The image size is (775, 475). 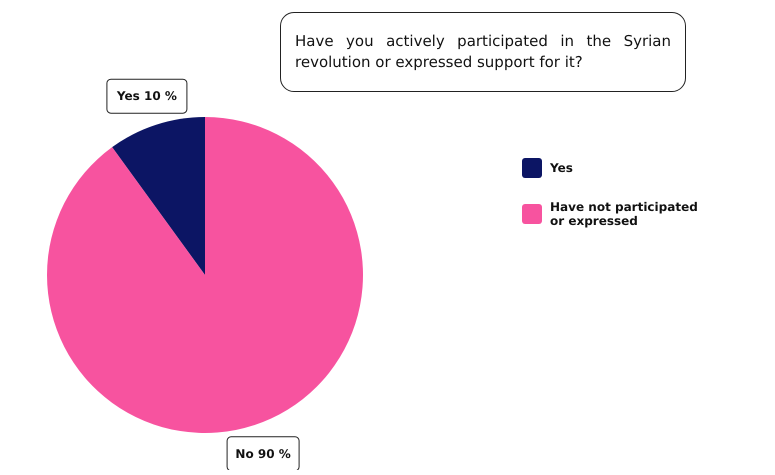 What do you see at coordinates (624, 214) in the screenshot?
I see `legend-label: Have not participated or expressed` at bounding box center [624, 214].